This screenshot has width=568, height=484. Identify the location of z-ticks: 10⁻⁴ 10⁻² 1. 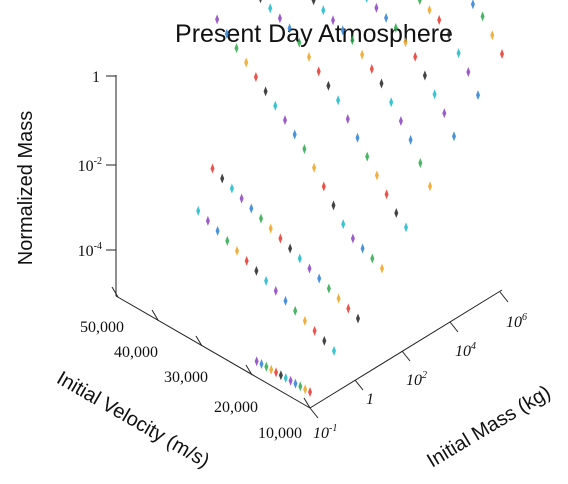
(97, 164).